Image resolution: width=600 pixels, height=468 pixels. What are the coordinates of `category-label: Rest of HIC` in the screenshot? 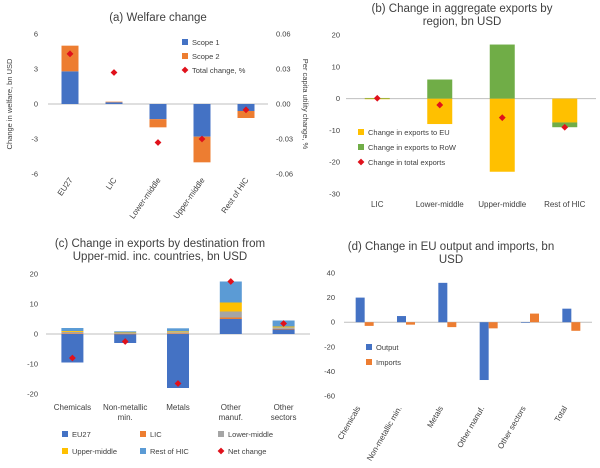 It's located at (235, 195).